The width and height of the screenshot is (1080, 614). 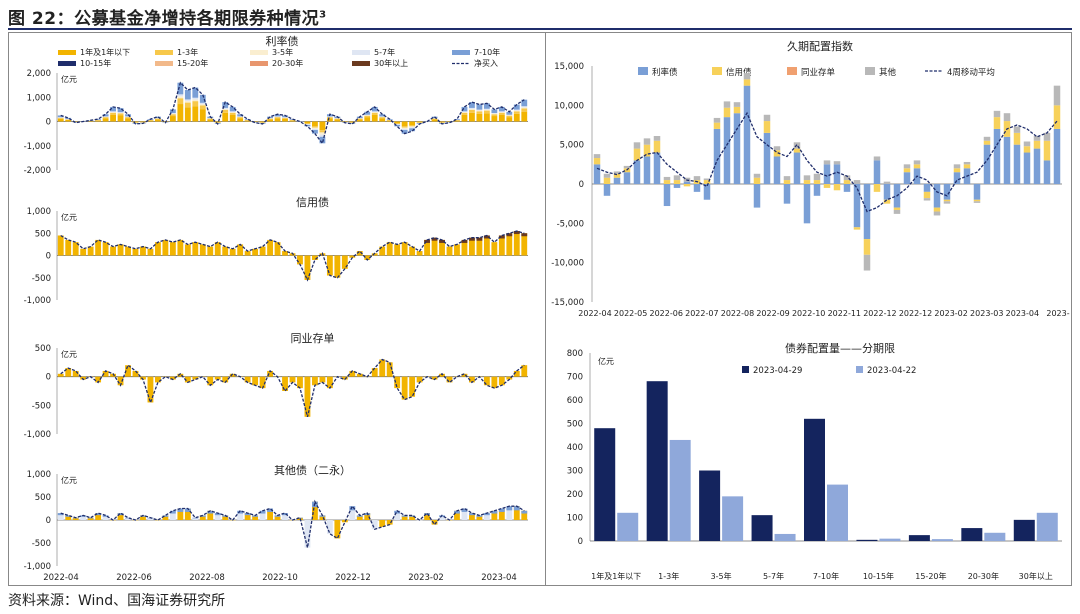 I want to click on legend-label-rate_bond: 净买入, so click(x=486, y=63).